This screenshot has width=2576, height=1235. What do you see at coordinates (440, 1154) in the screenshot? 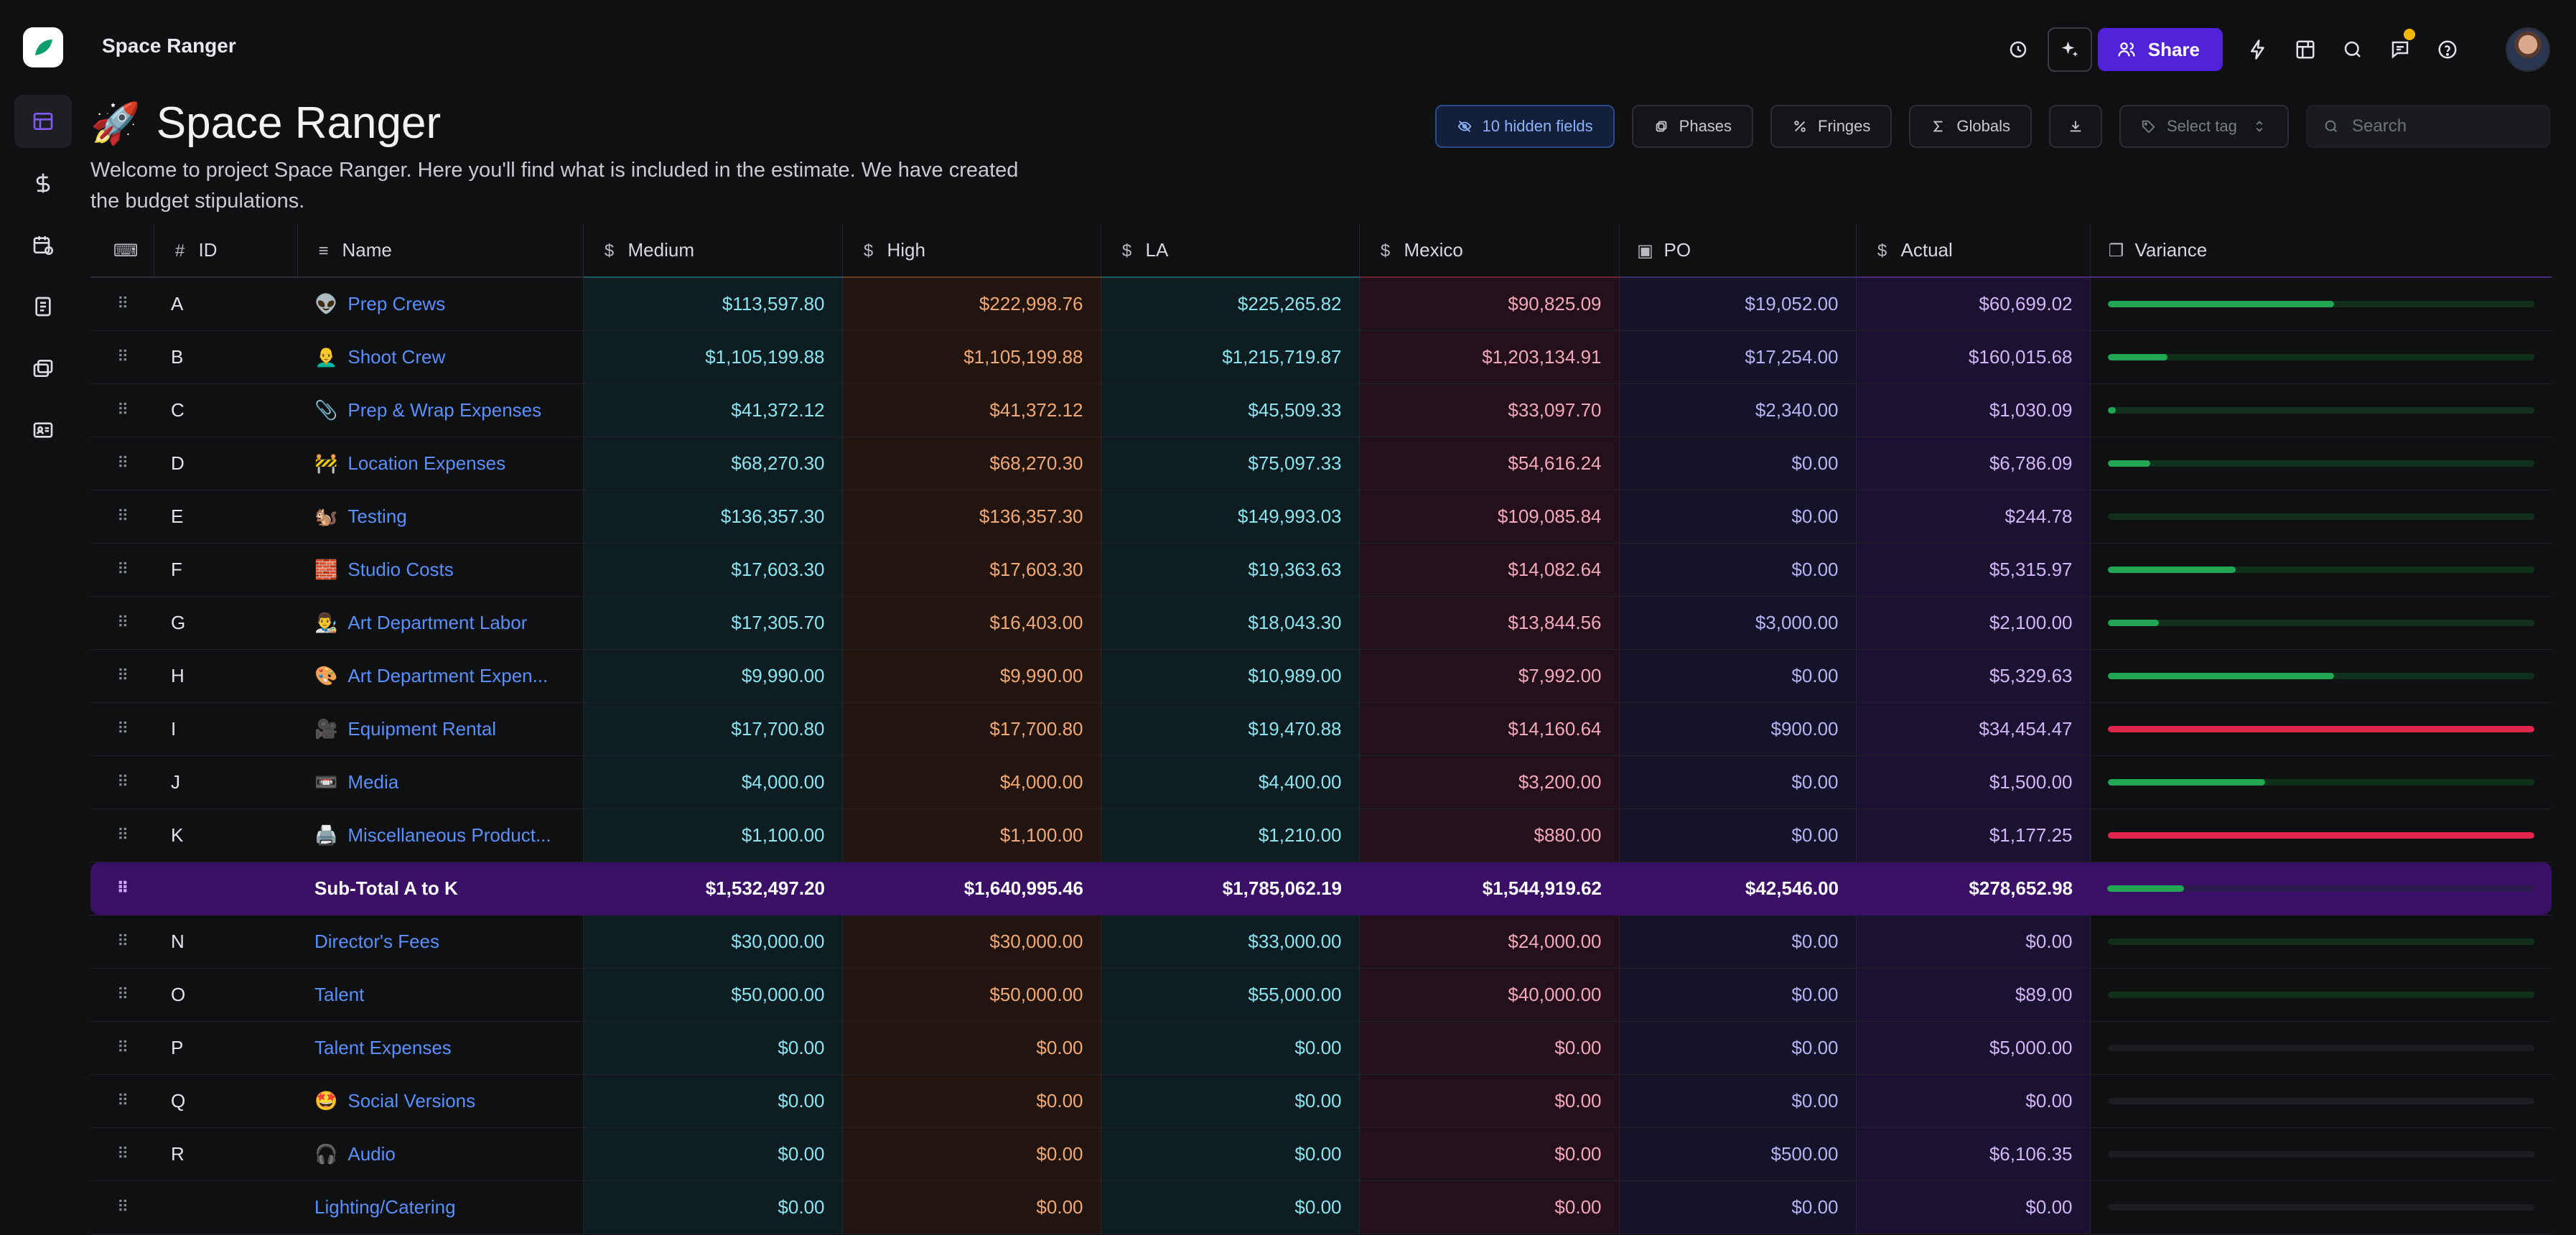
I see `row-name-link: 🎧 Audio` at bounding box center [440, 1154].